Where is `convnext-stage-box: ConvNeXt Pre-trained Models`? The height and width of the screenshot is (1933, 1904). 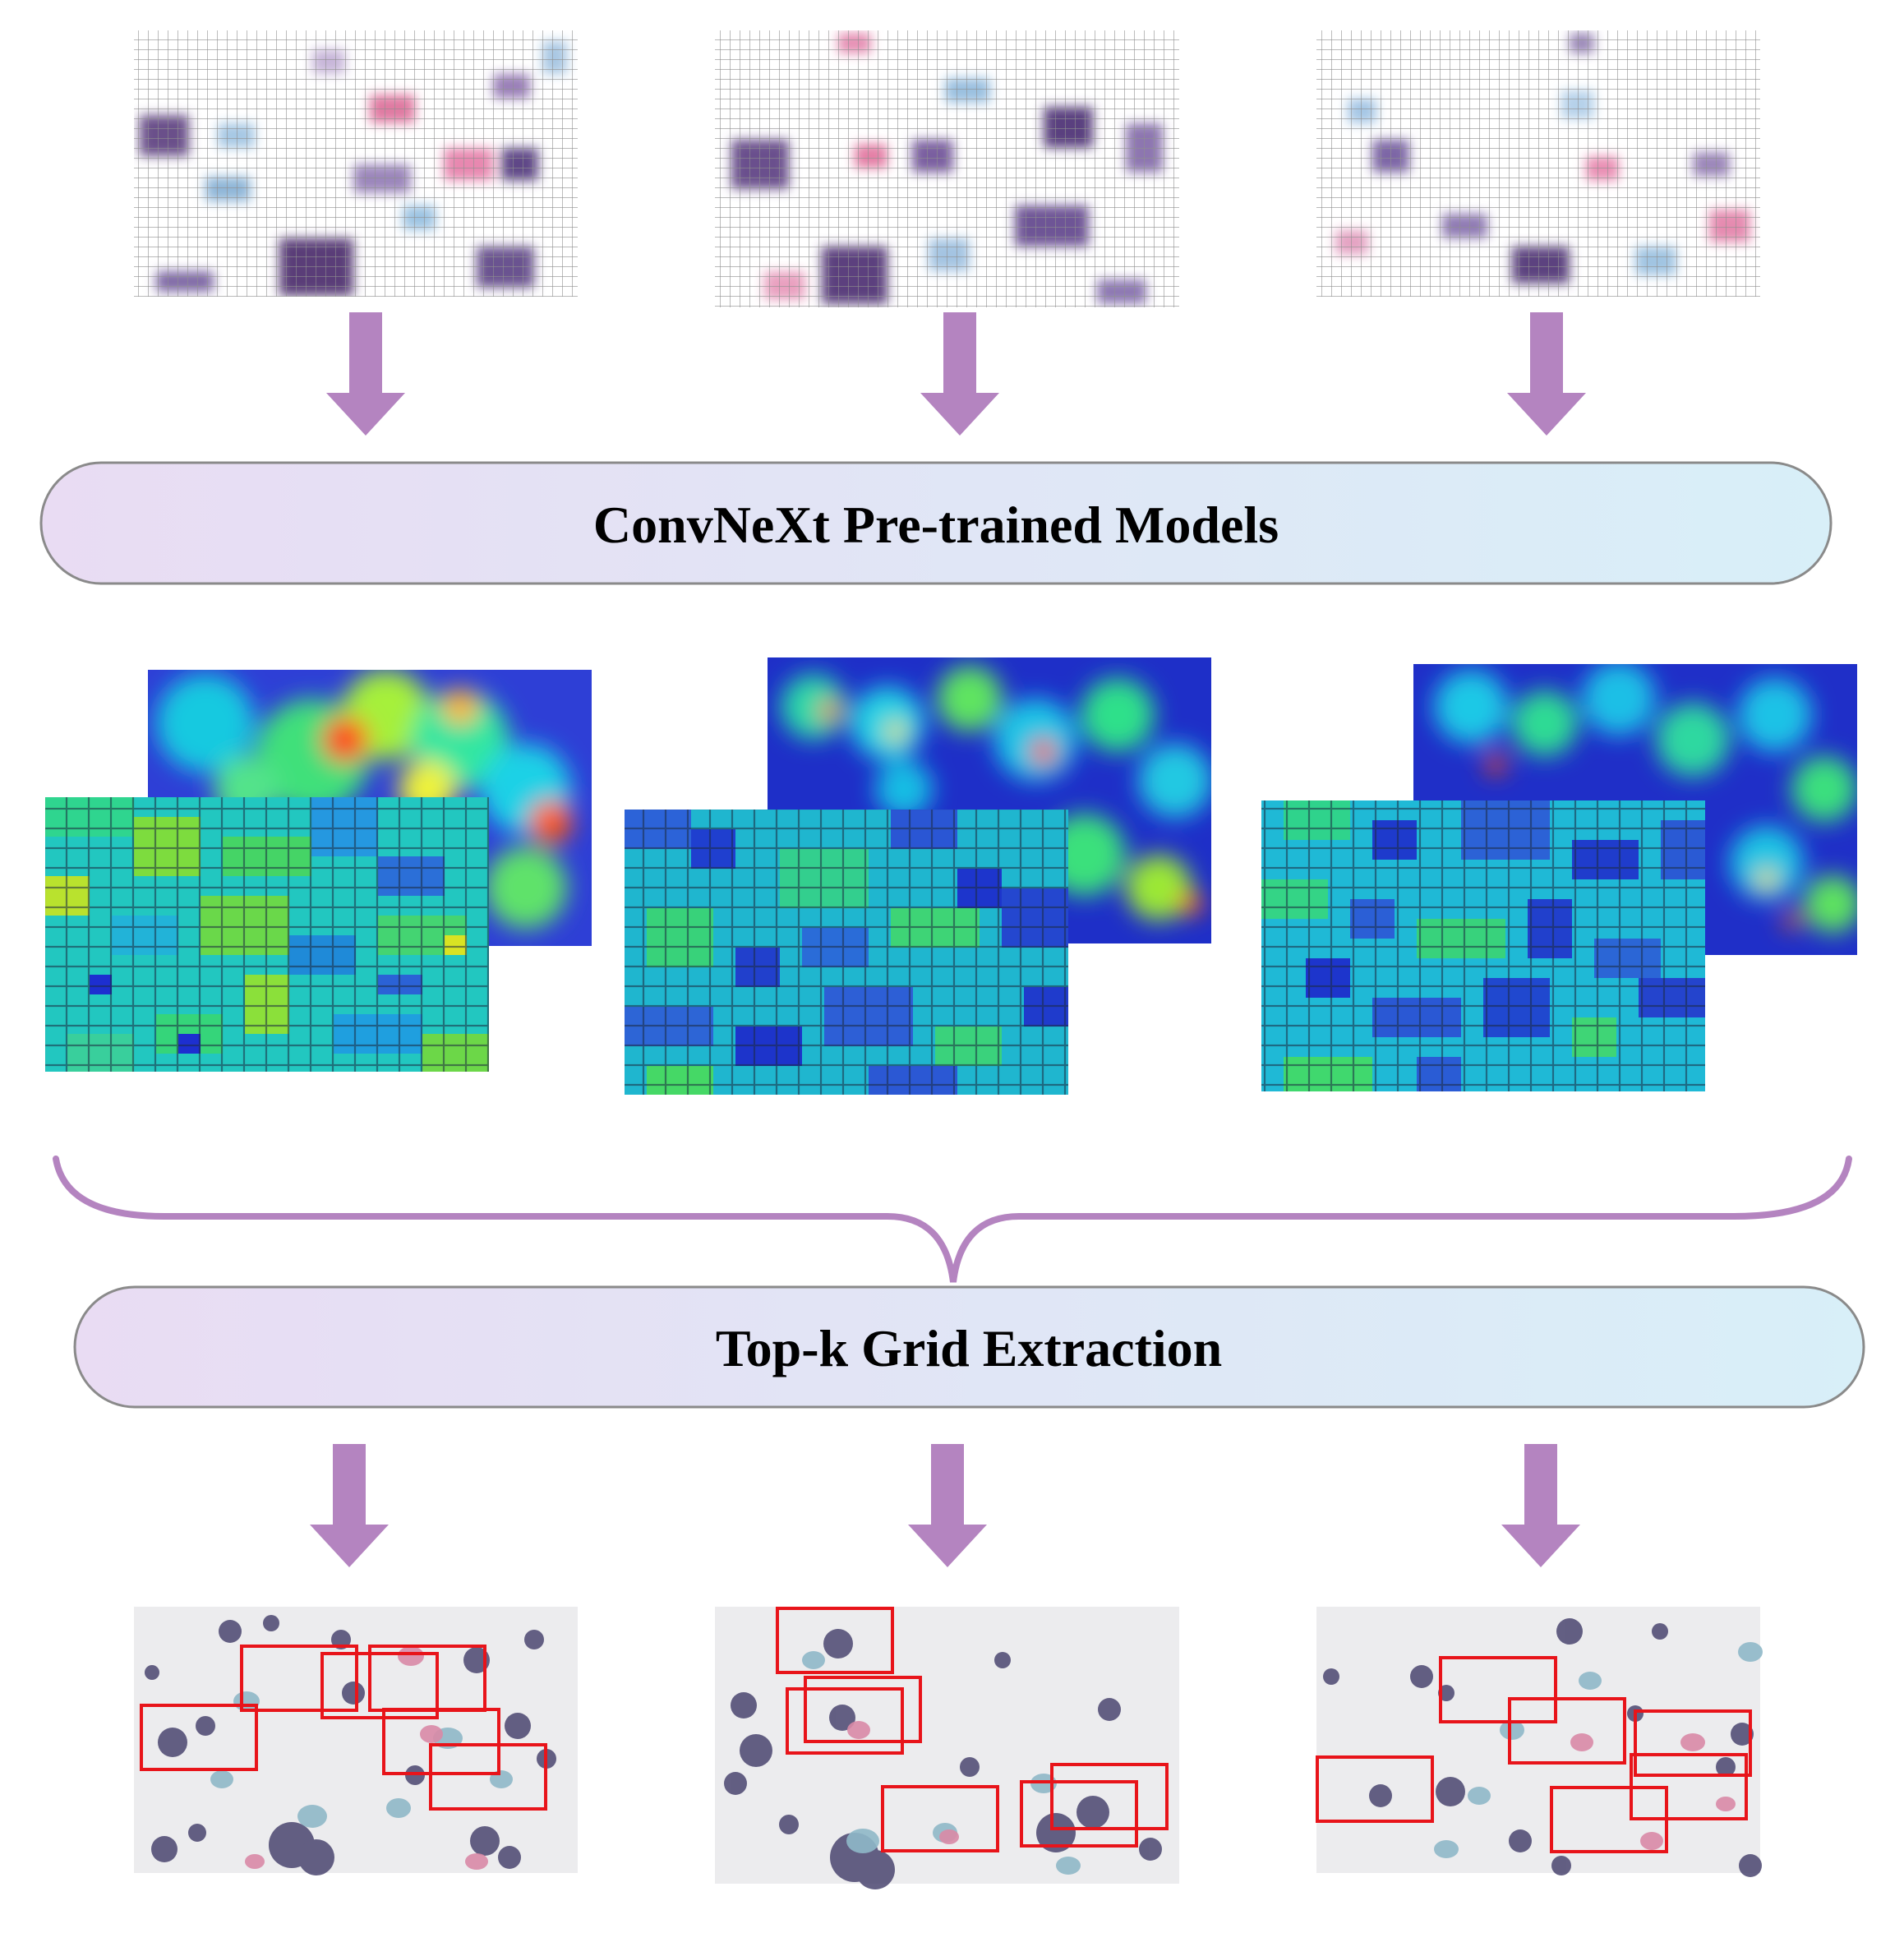 convnext-stage-box: ConvNeXt Pre-trained Models is located at coordinates (936, 523).